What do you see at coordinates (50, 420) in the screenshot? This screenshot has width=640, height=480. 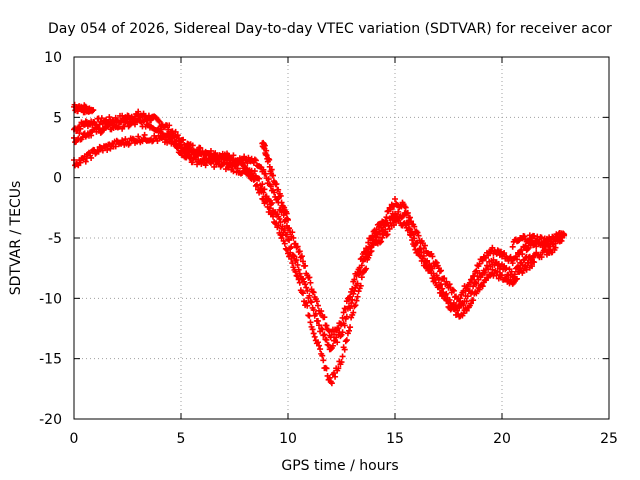 I see `y-tick-label: -20` at bounding box center [50, 420].